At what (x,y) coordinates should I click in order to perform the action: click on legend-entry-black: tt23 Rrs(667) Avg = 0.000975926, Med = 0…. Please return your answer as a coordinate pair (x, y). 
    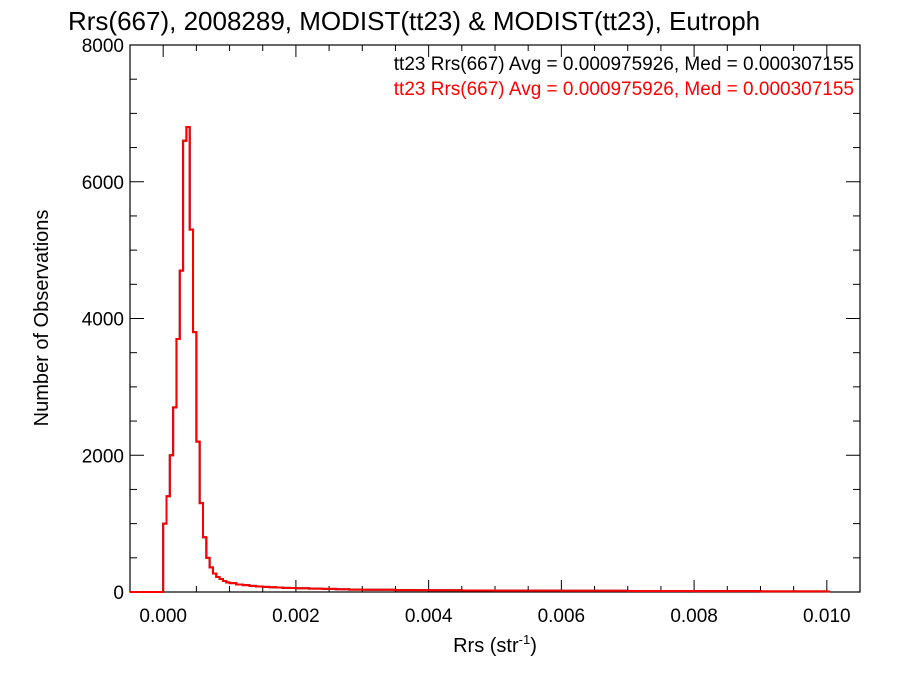
    Looking at the image, I should click on (624, 64).